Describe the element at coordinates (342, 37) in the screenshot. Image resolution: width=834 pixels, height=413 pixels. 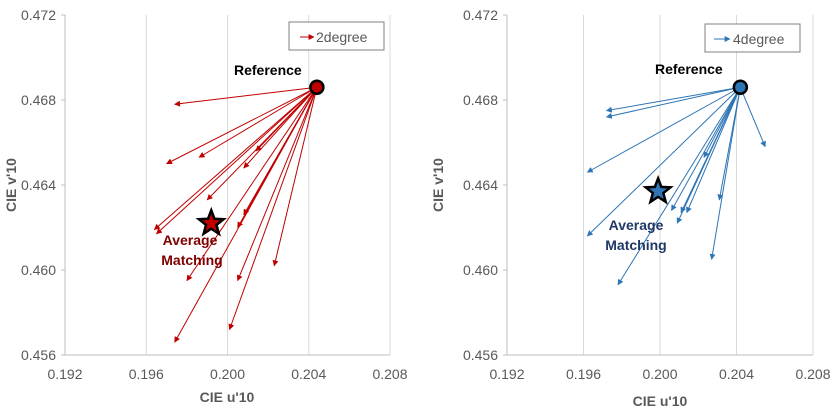
I see `legend-label: 2degree` at that location.